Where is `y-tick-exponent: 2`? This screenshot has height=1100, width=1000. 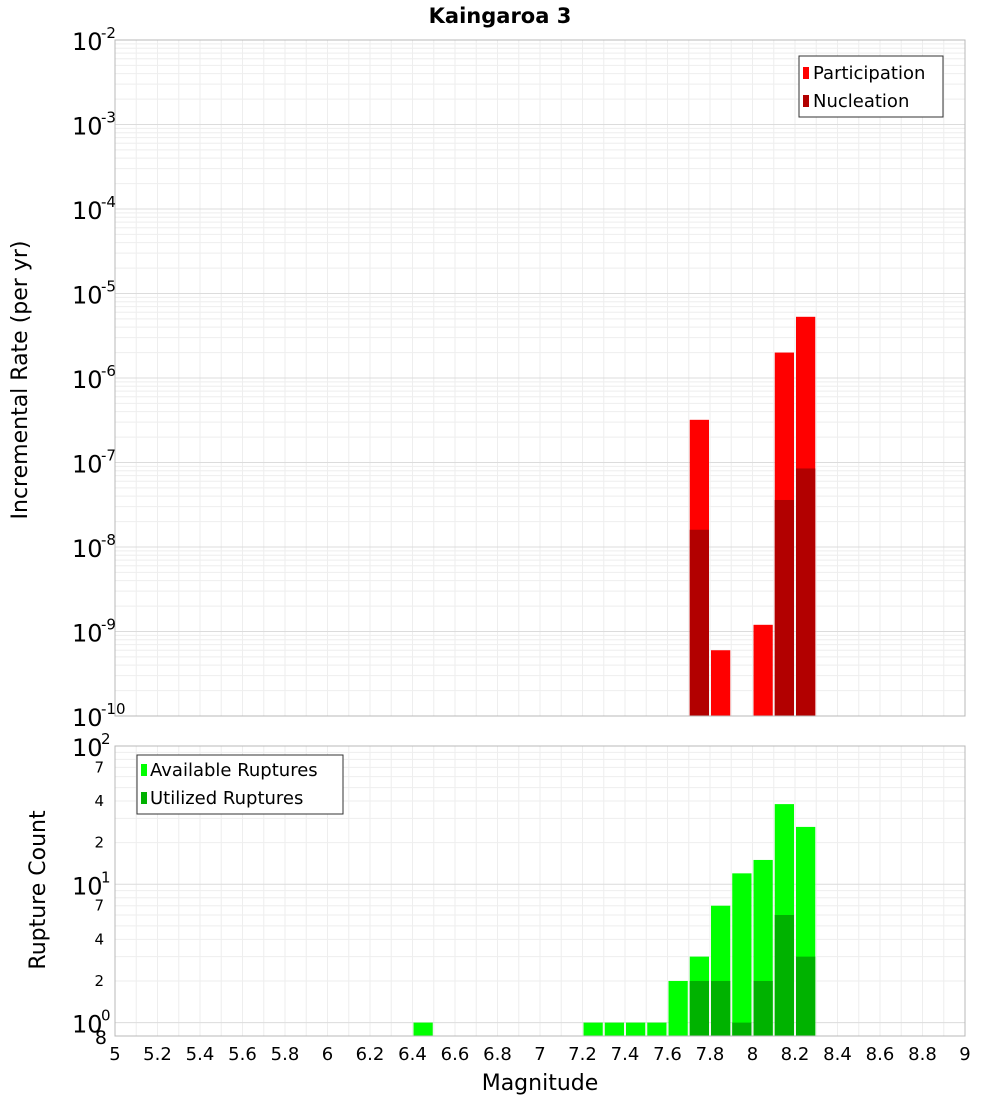 y-tick-exponent: 2 is located at coordinates (106, 739).